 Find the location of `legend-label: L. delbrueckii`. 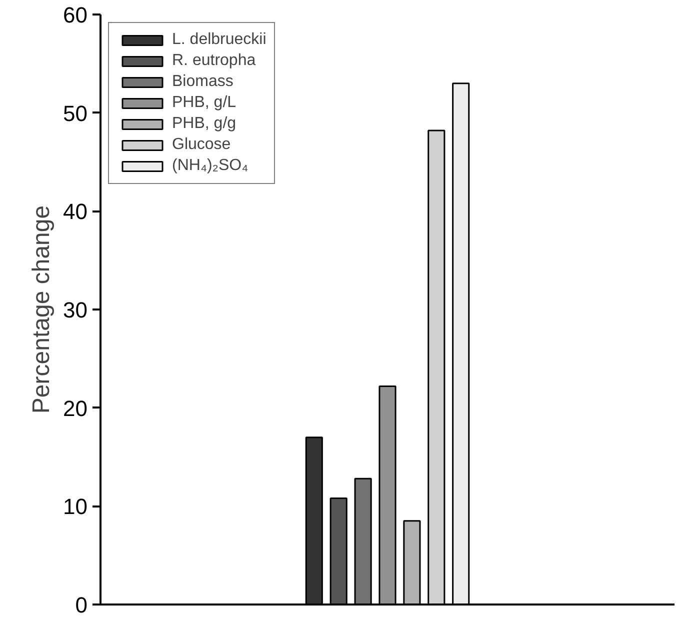

legend-label: L. delbrueckii is located at coordinates (219, 40).